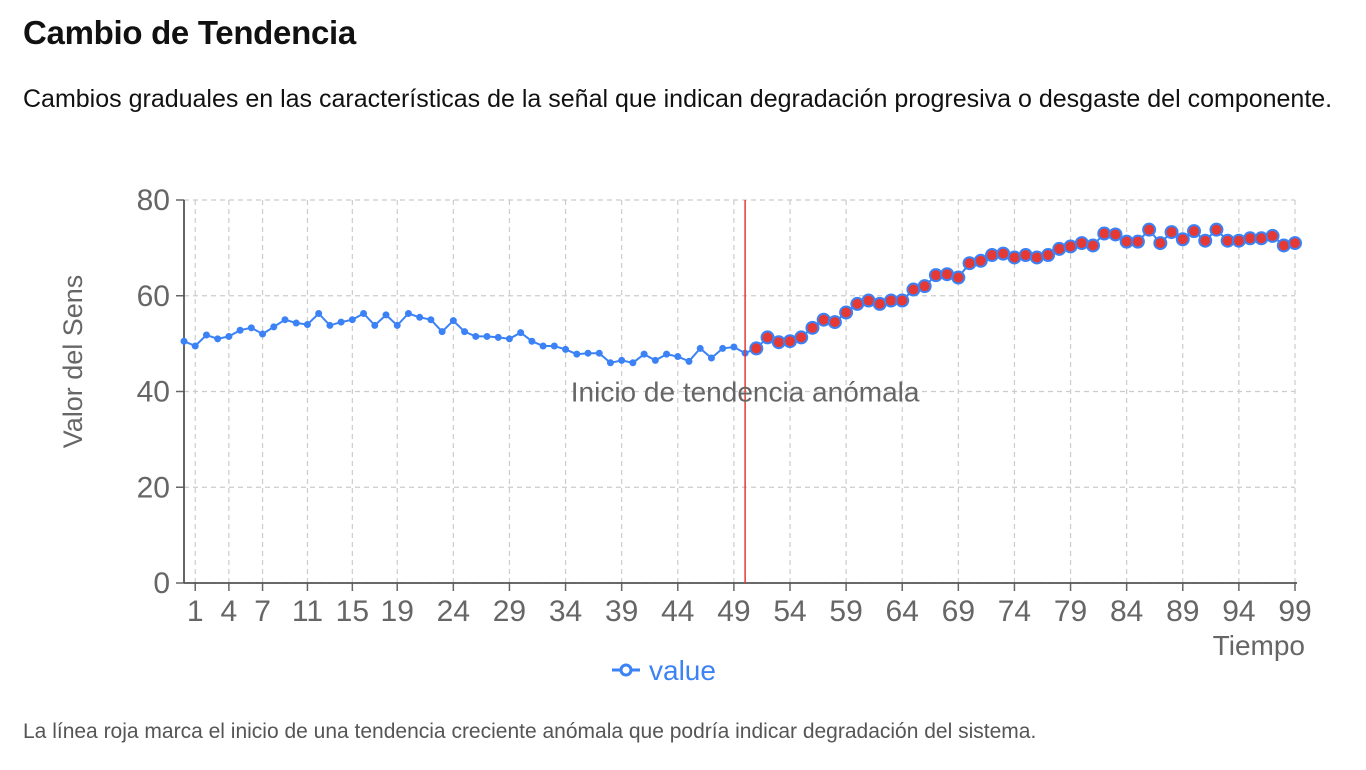 The image size is (1366, 770). I want to click on x-tick-label: 89, so click(1182, 611).